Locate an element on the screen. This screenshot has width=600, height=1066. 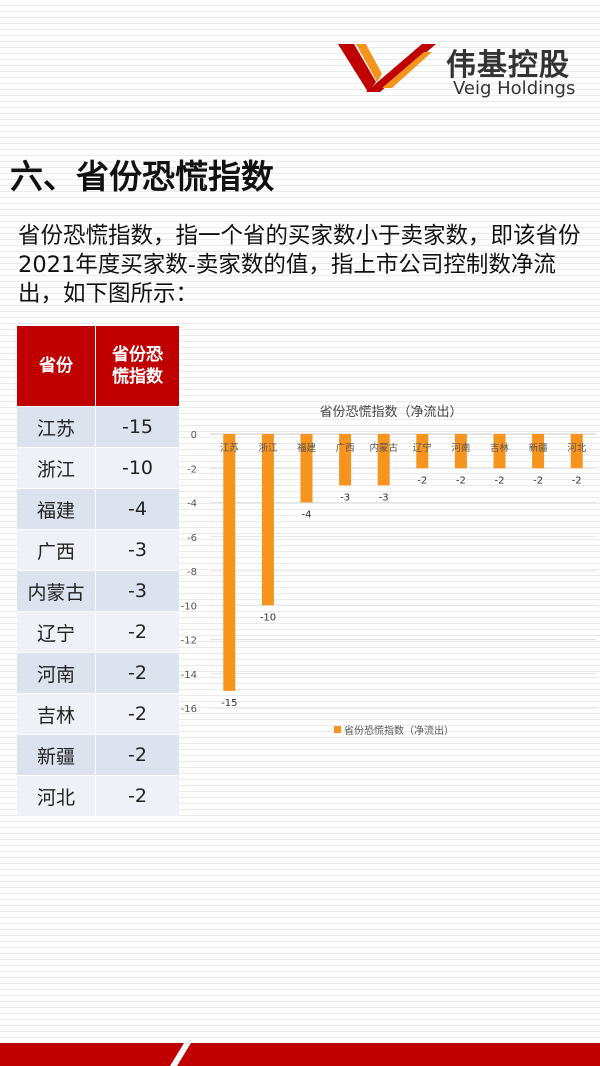
index-cell: -15 is located at coordinates (137, 427).